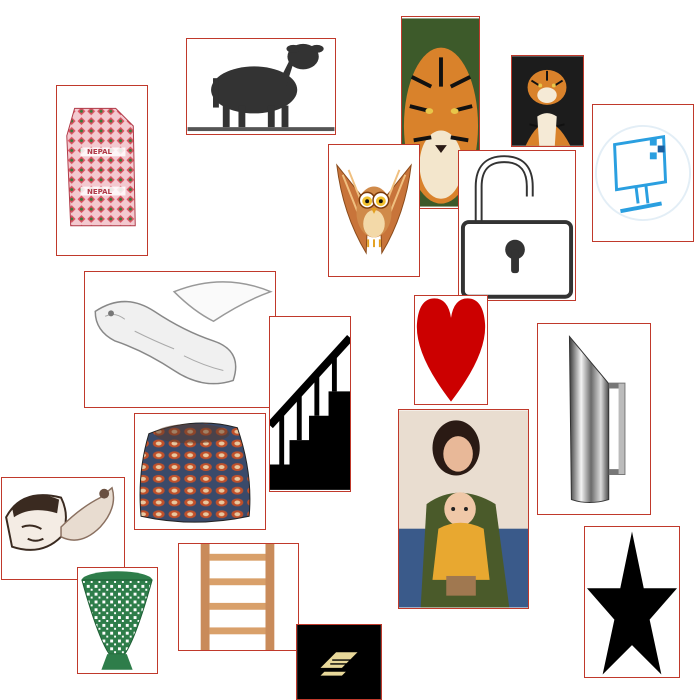 This screenshot has width=700, height=700. I want to click on face-sketch-tile, so click(63, 528).